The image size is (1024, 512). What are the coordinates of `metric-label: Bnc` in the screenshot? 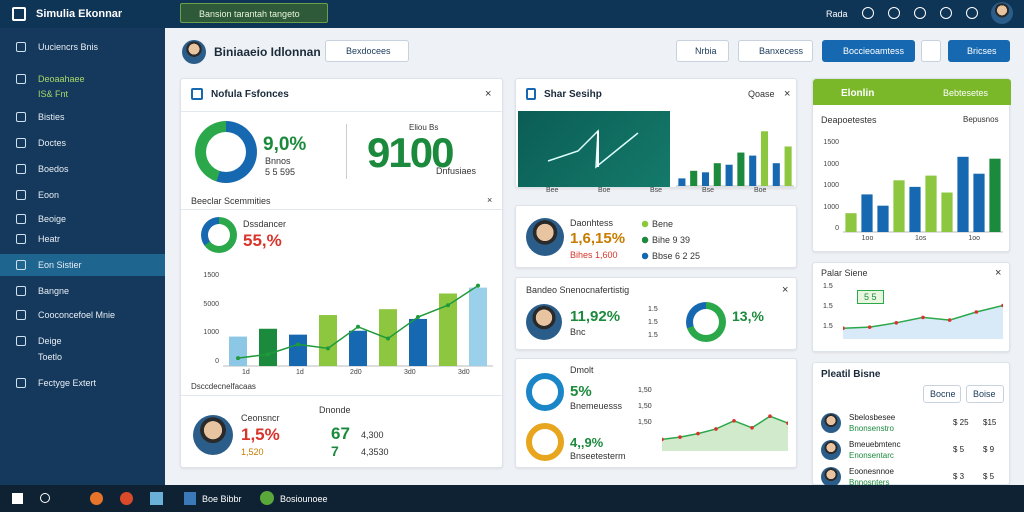 It's located at (578, 332).